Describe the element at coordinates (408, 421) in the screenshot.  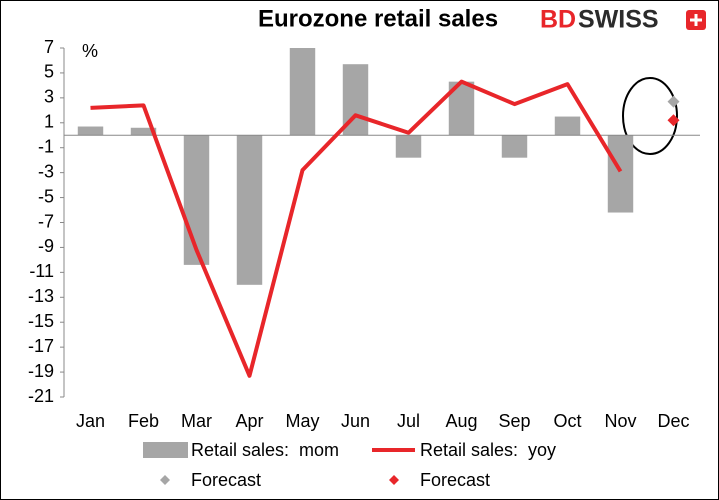
I see `x-tick-label: Jul` at that location.